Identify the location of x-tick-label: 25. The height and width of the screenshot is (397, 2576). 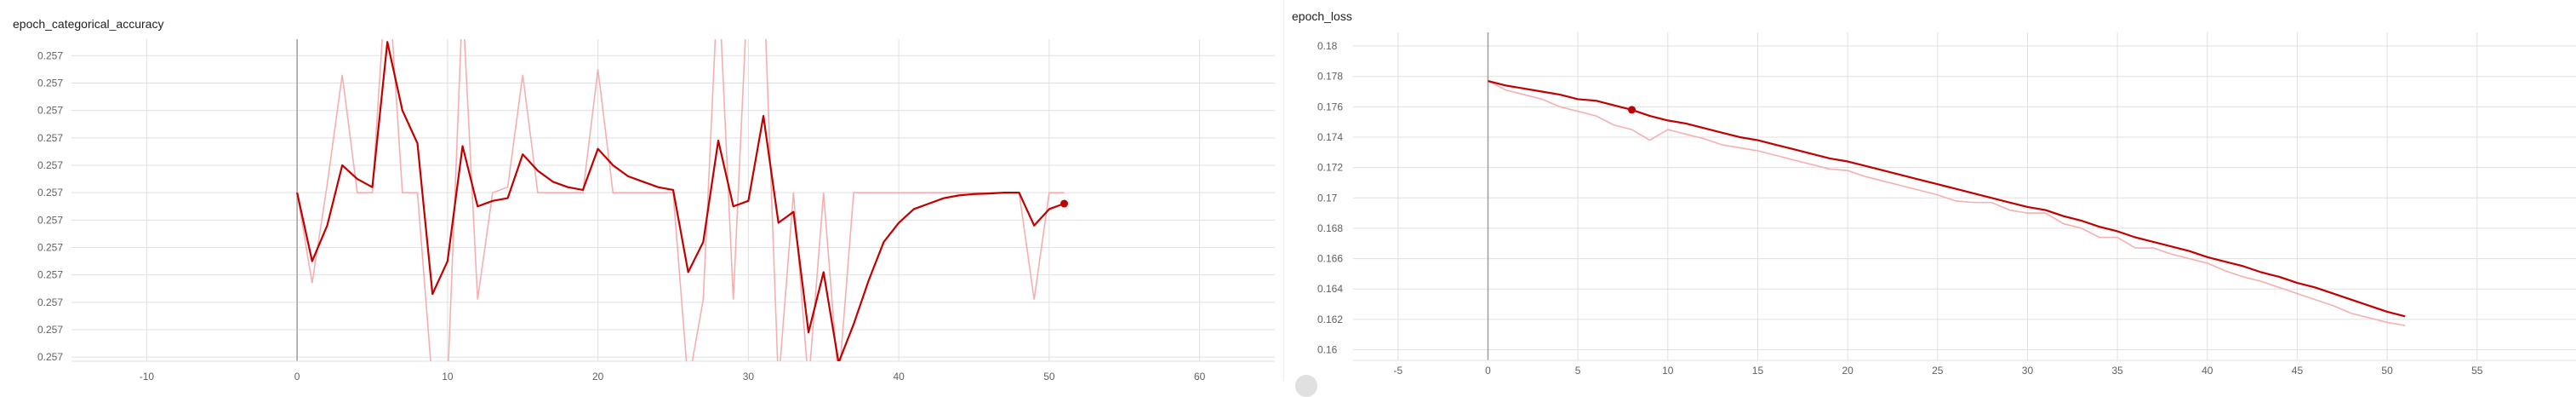
(1938, 371).